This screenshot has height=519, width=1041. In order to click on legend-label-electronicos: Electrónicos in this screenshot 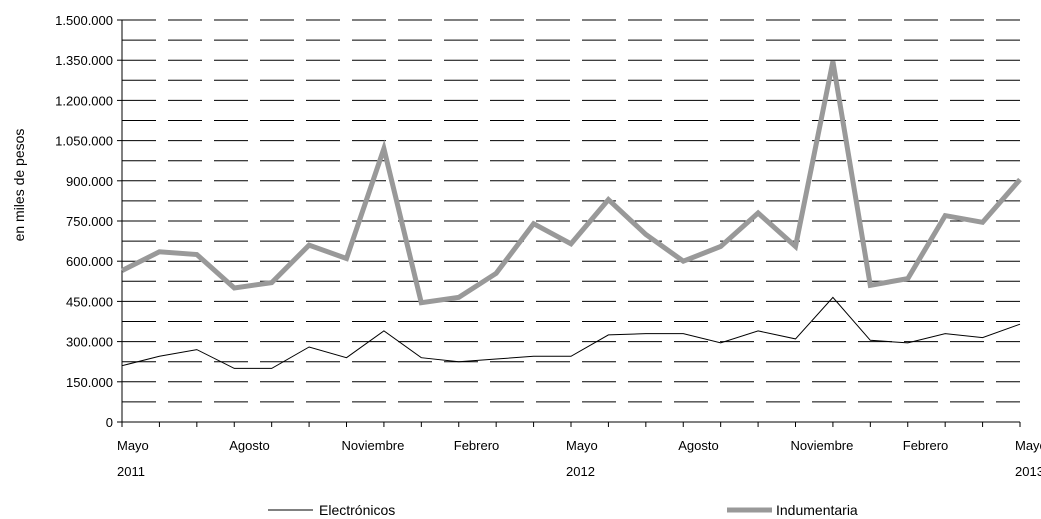, I will do `click(357, 510)`.